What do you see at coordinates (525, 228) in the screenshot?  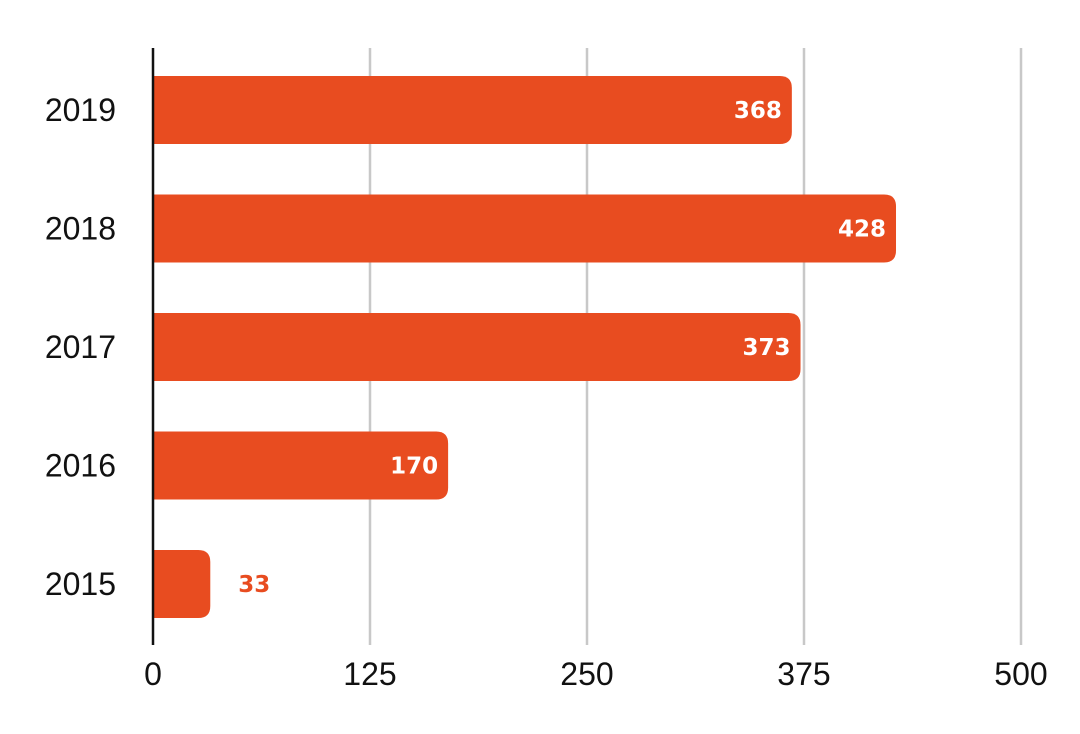 I see `bar-2018` at bounding box center [525, 228].